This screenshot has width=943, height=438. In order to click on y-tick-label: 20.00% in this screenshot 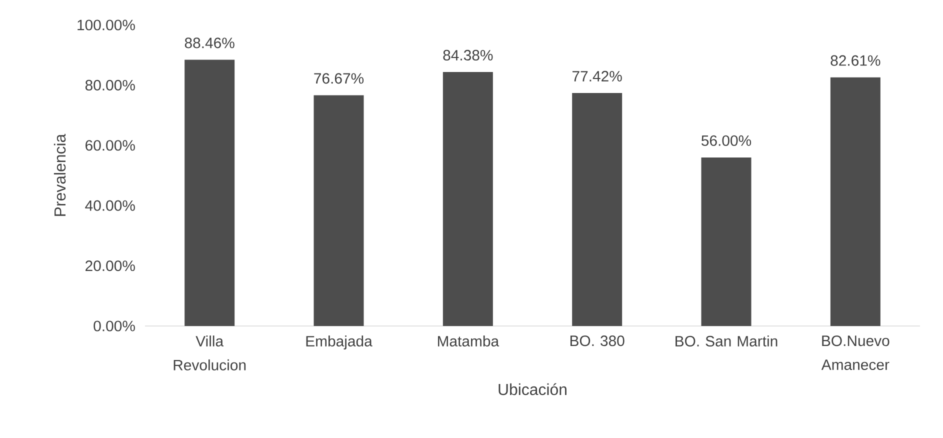, I will do `click(110, 266)`.